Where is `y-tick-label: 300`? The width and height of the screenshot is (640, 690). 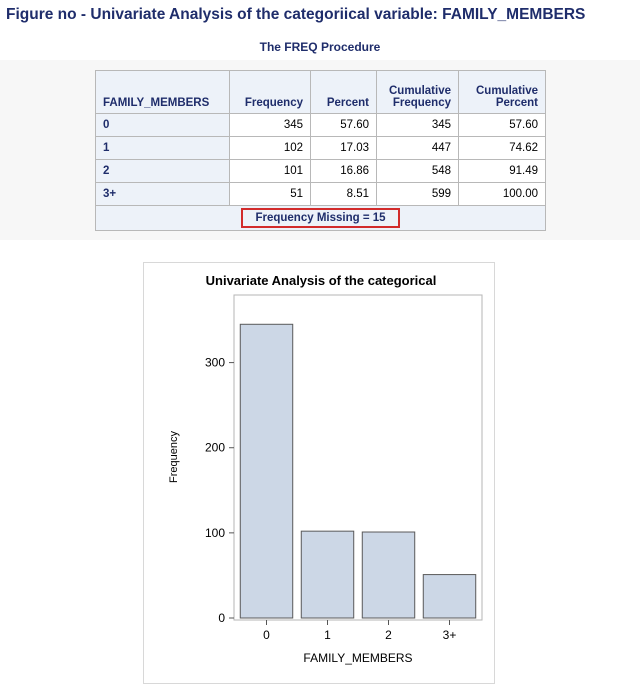
y-tick-label: 300 is located at coordinates (215, 363).